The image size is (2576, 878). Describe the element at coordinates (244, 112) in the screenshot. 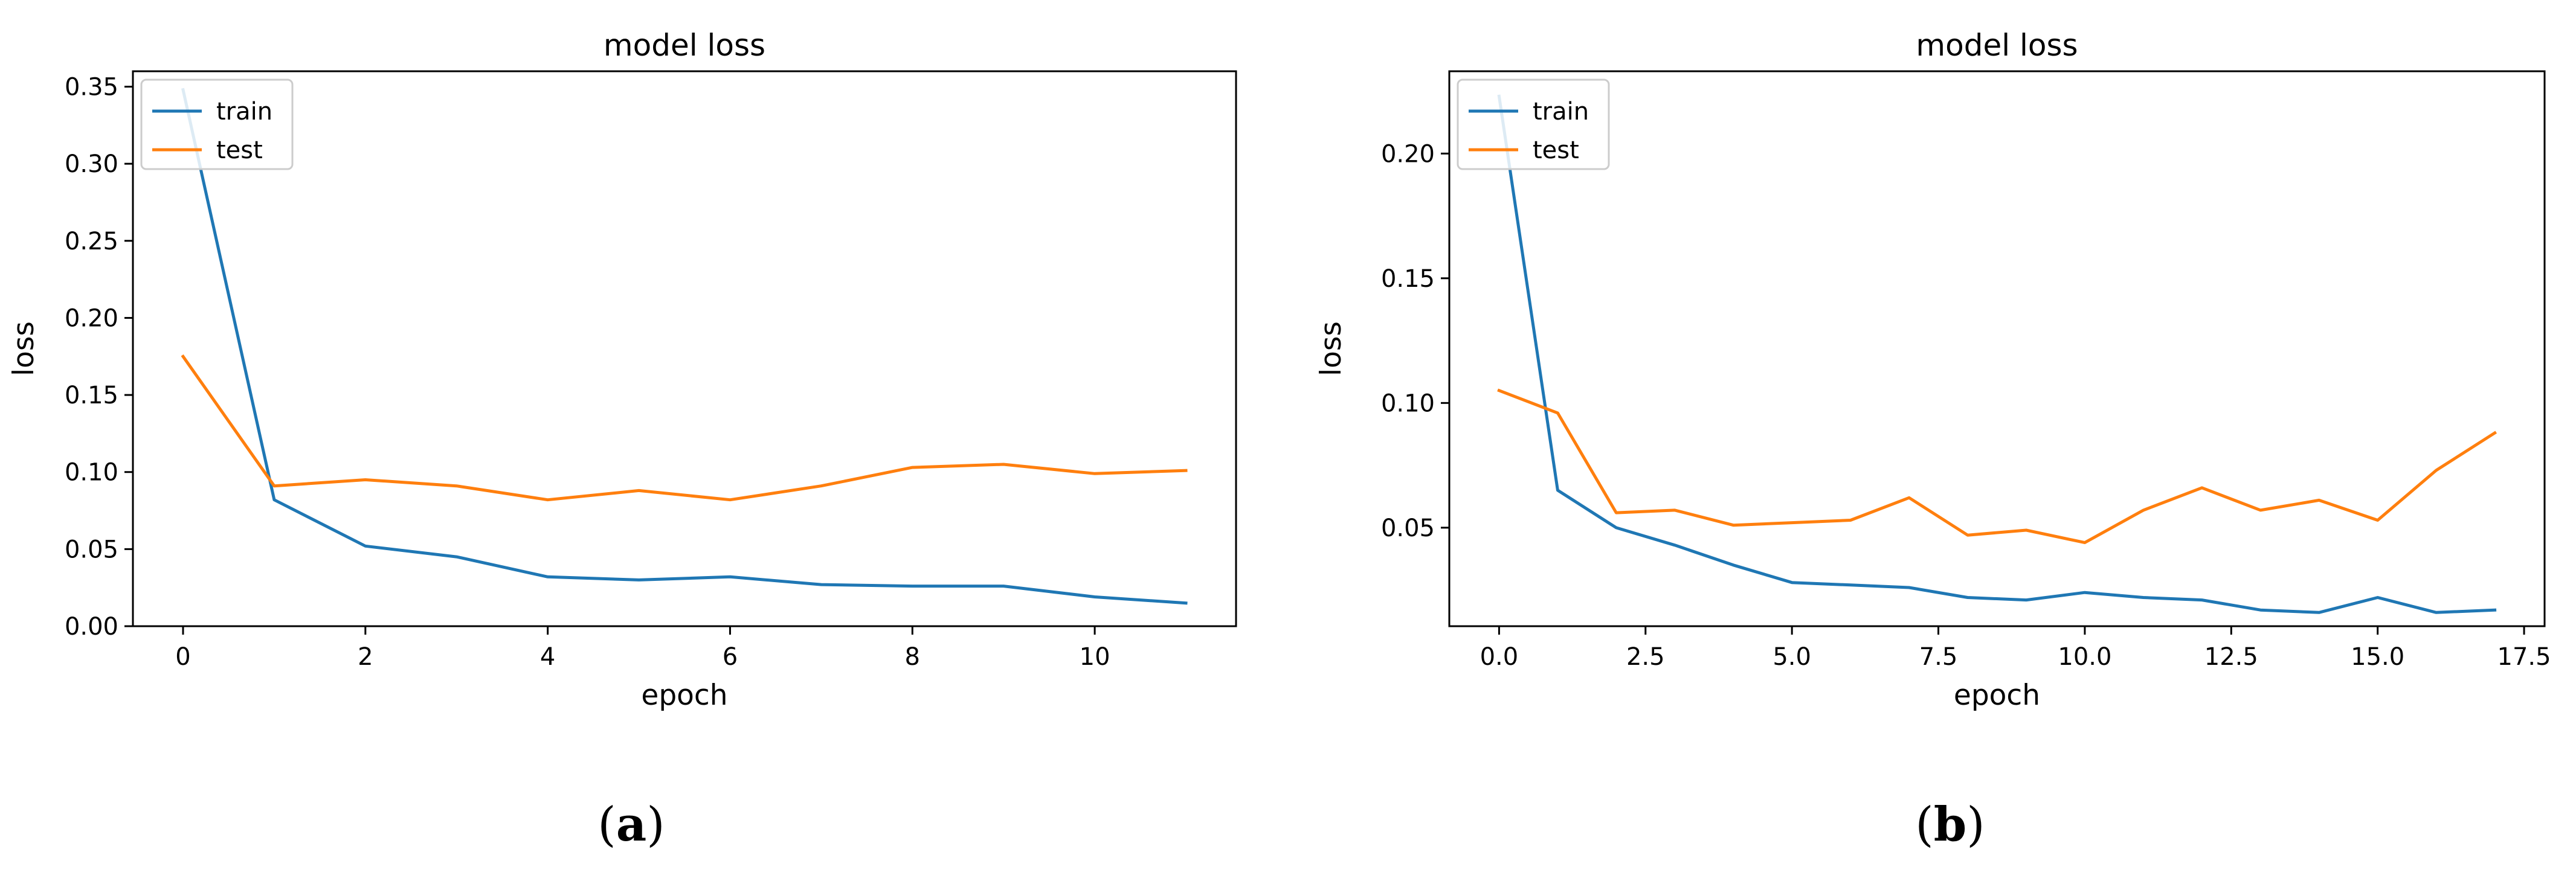

I see `chart-a-legend-label-train: train` at that location.